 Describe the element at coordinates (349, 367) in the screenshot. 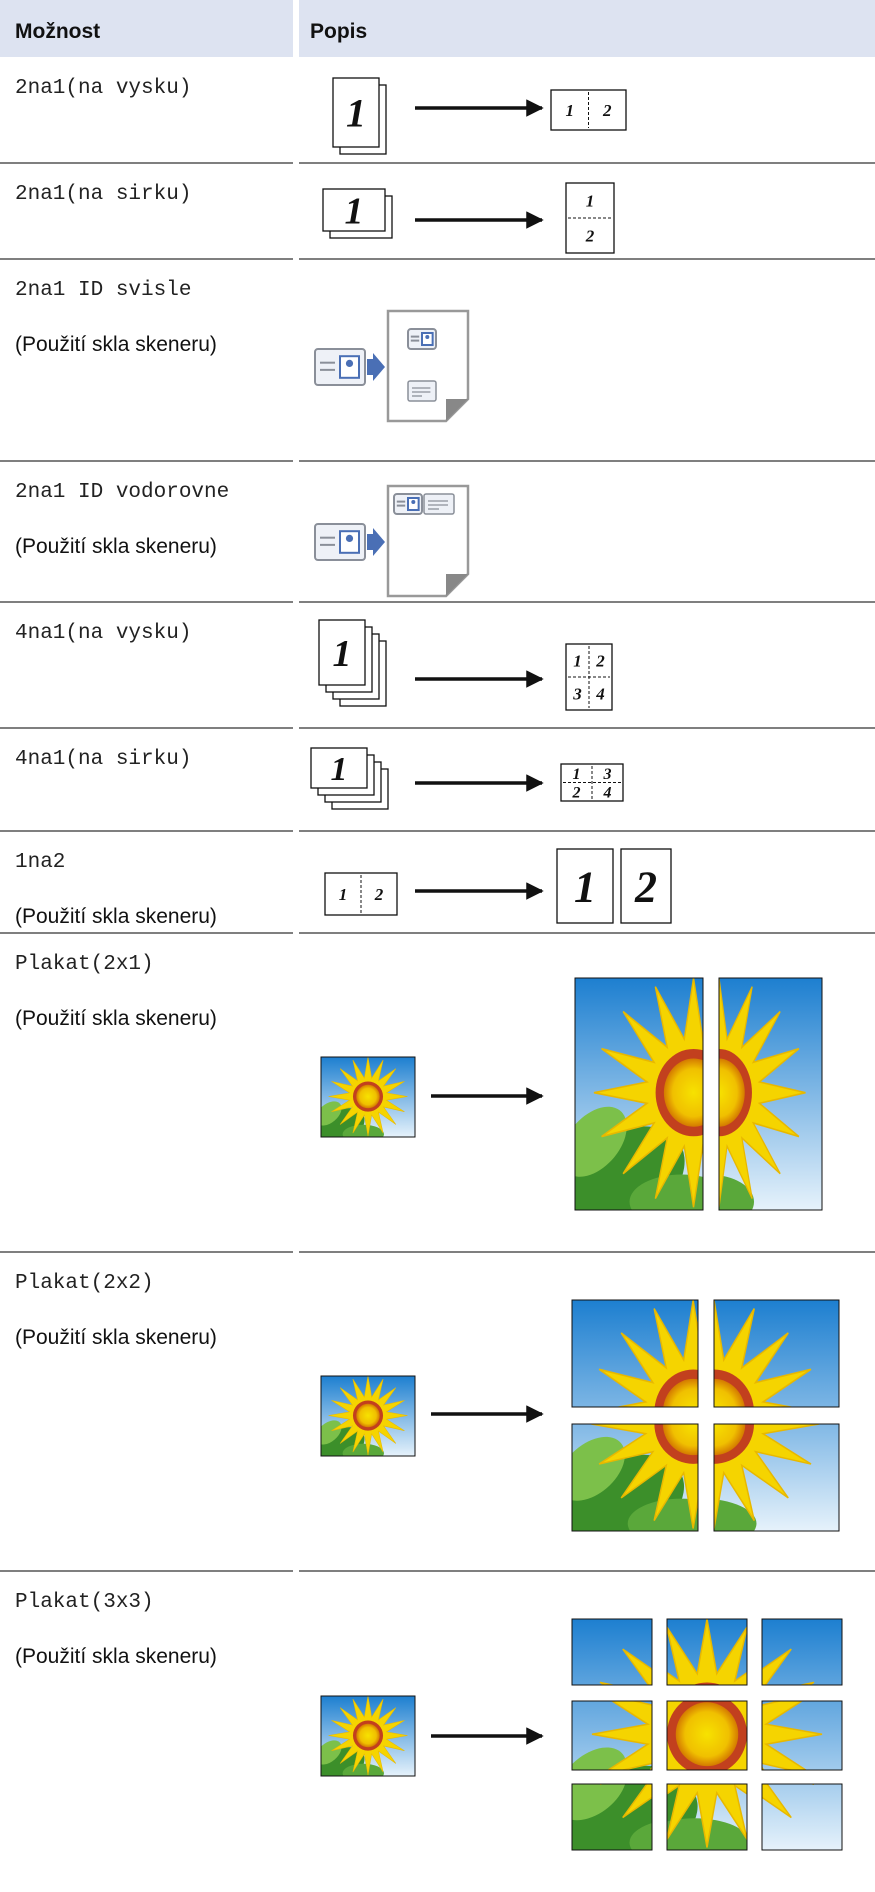

I see `id-photo` at that location.